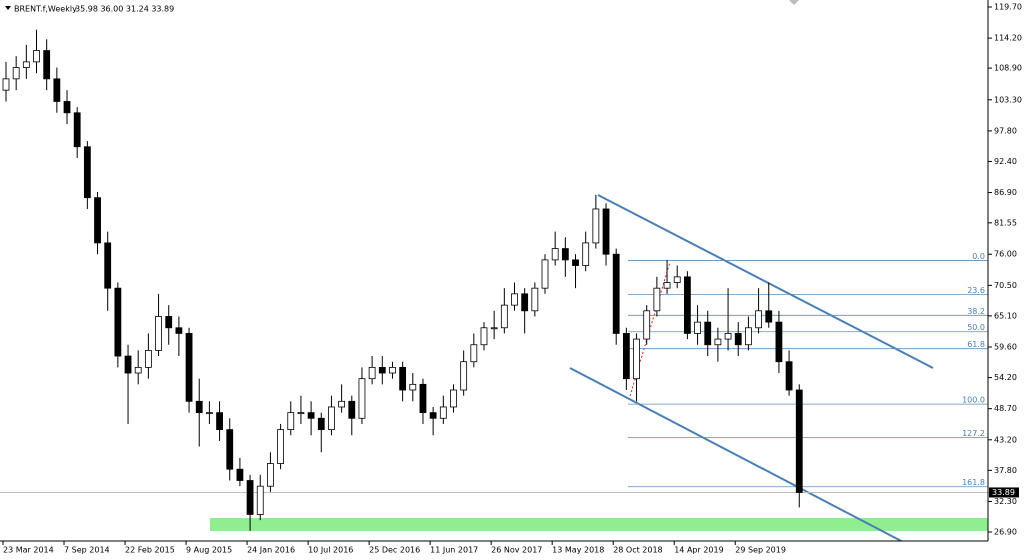 This screenshot has width=1024, height=560. Describe the element at coordinates (578, 550) in the screenshot. I see `x-tick-label: 13 May 2018` at that location.